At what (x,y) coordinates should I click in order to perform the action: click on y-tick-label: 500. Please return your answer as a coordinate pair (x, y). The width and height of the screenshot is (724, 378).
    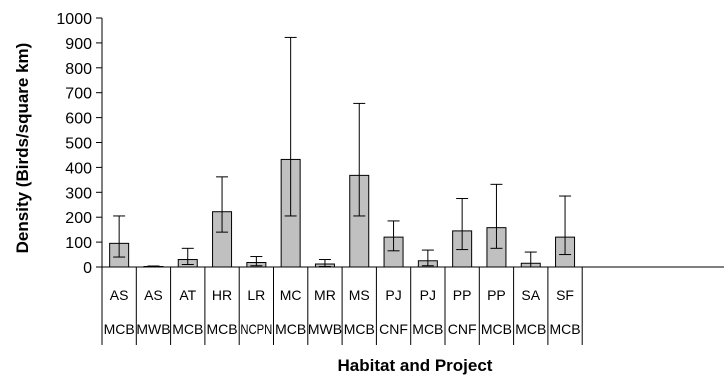
    Looking at the image, I should click on (78, 144).